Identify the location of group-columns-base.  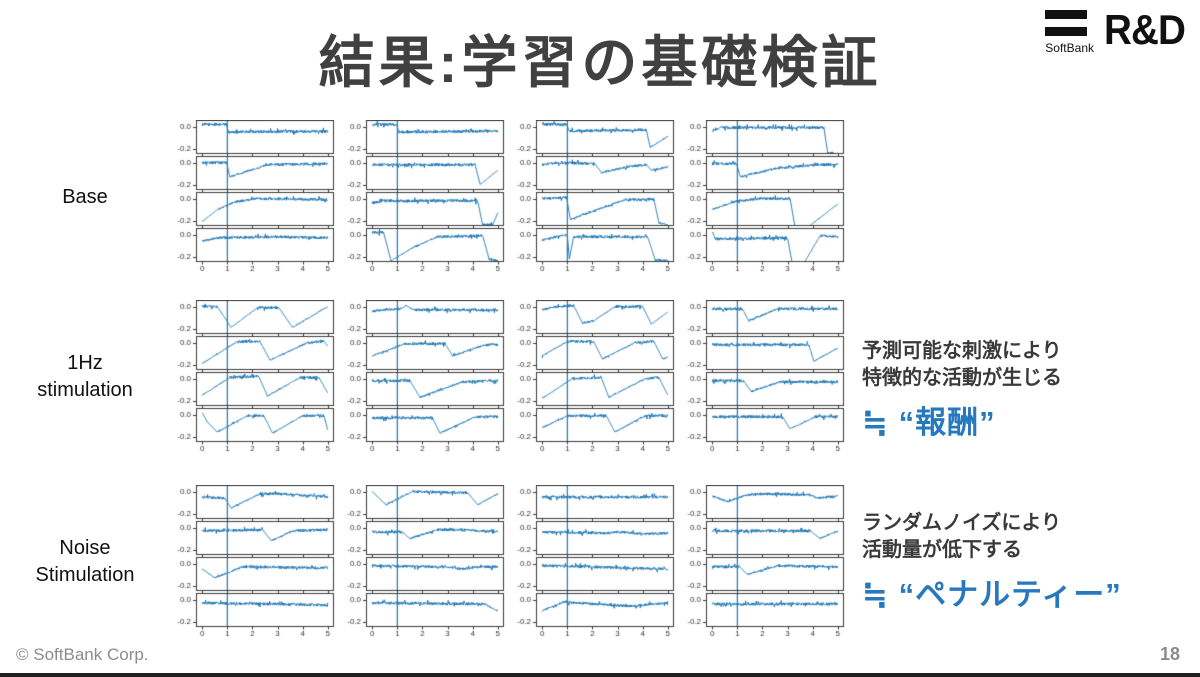
(508, 197).